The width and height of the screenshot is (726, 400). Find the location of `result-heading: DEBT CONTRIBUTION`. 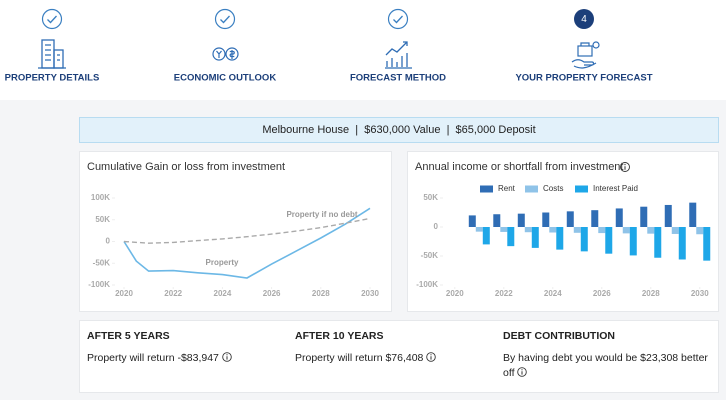

result-heading: DEBT CONTRIBUTION is located at coordinates (559, 336).